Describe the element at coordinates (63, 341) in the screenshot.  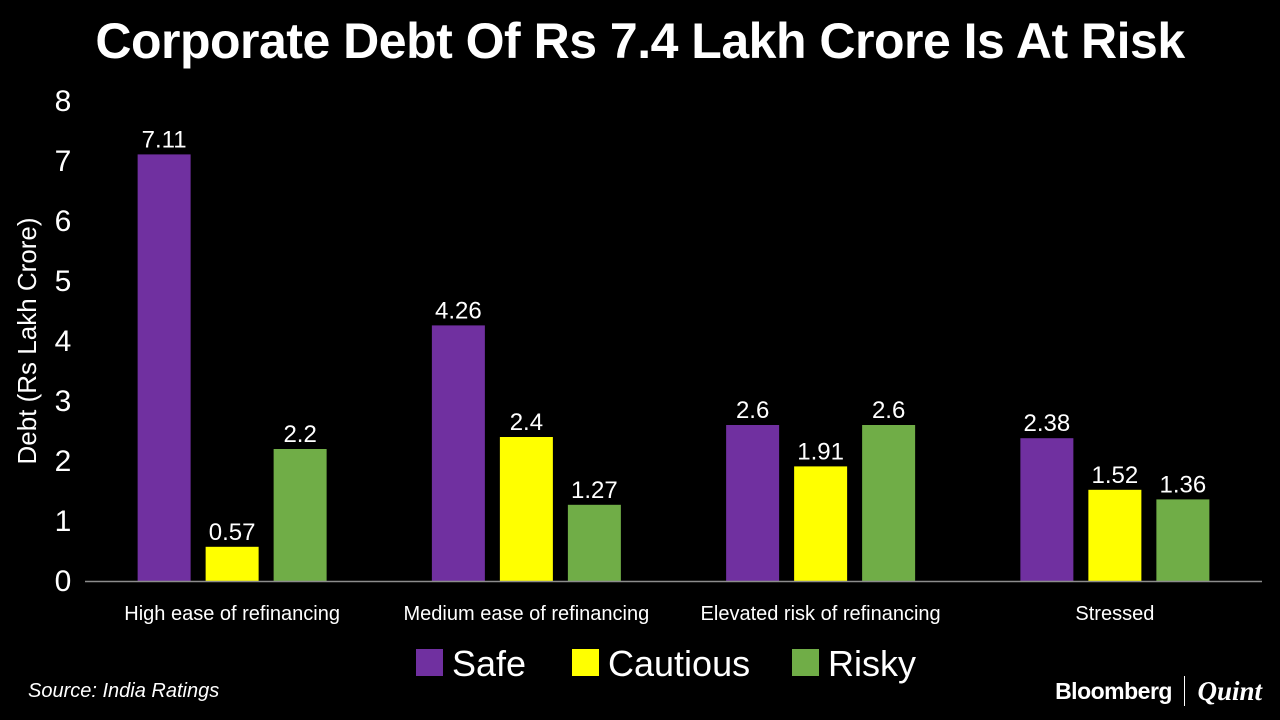
I see `y-tick-label: 4` at that location.